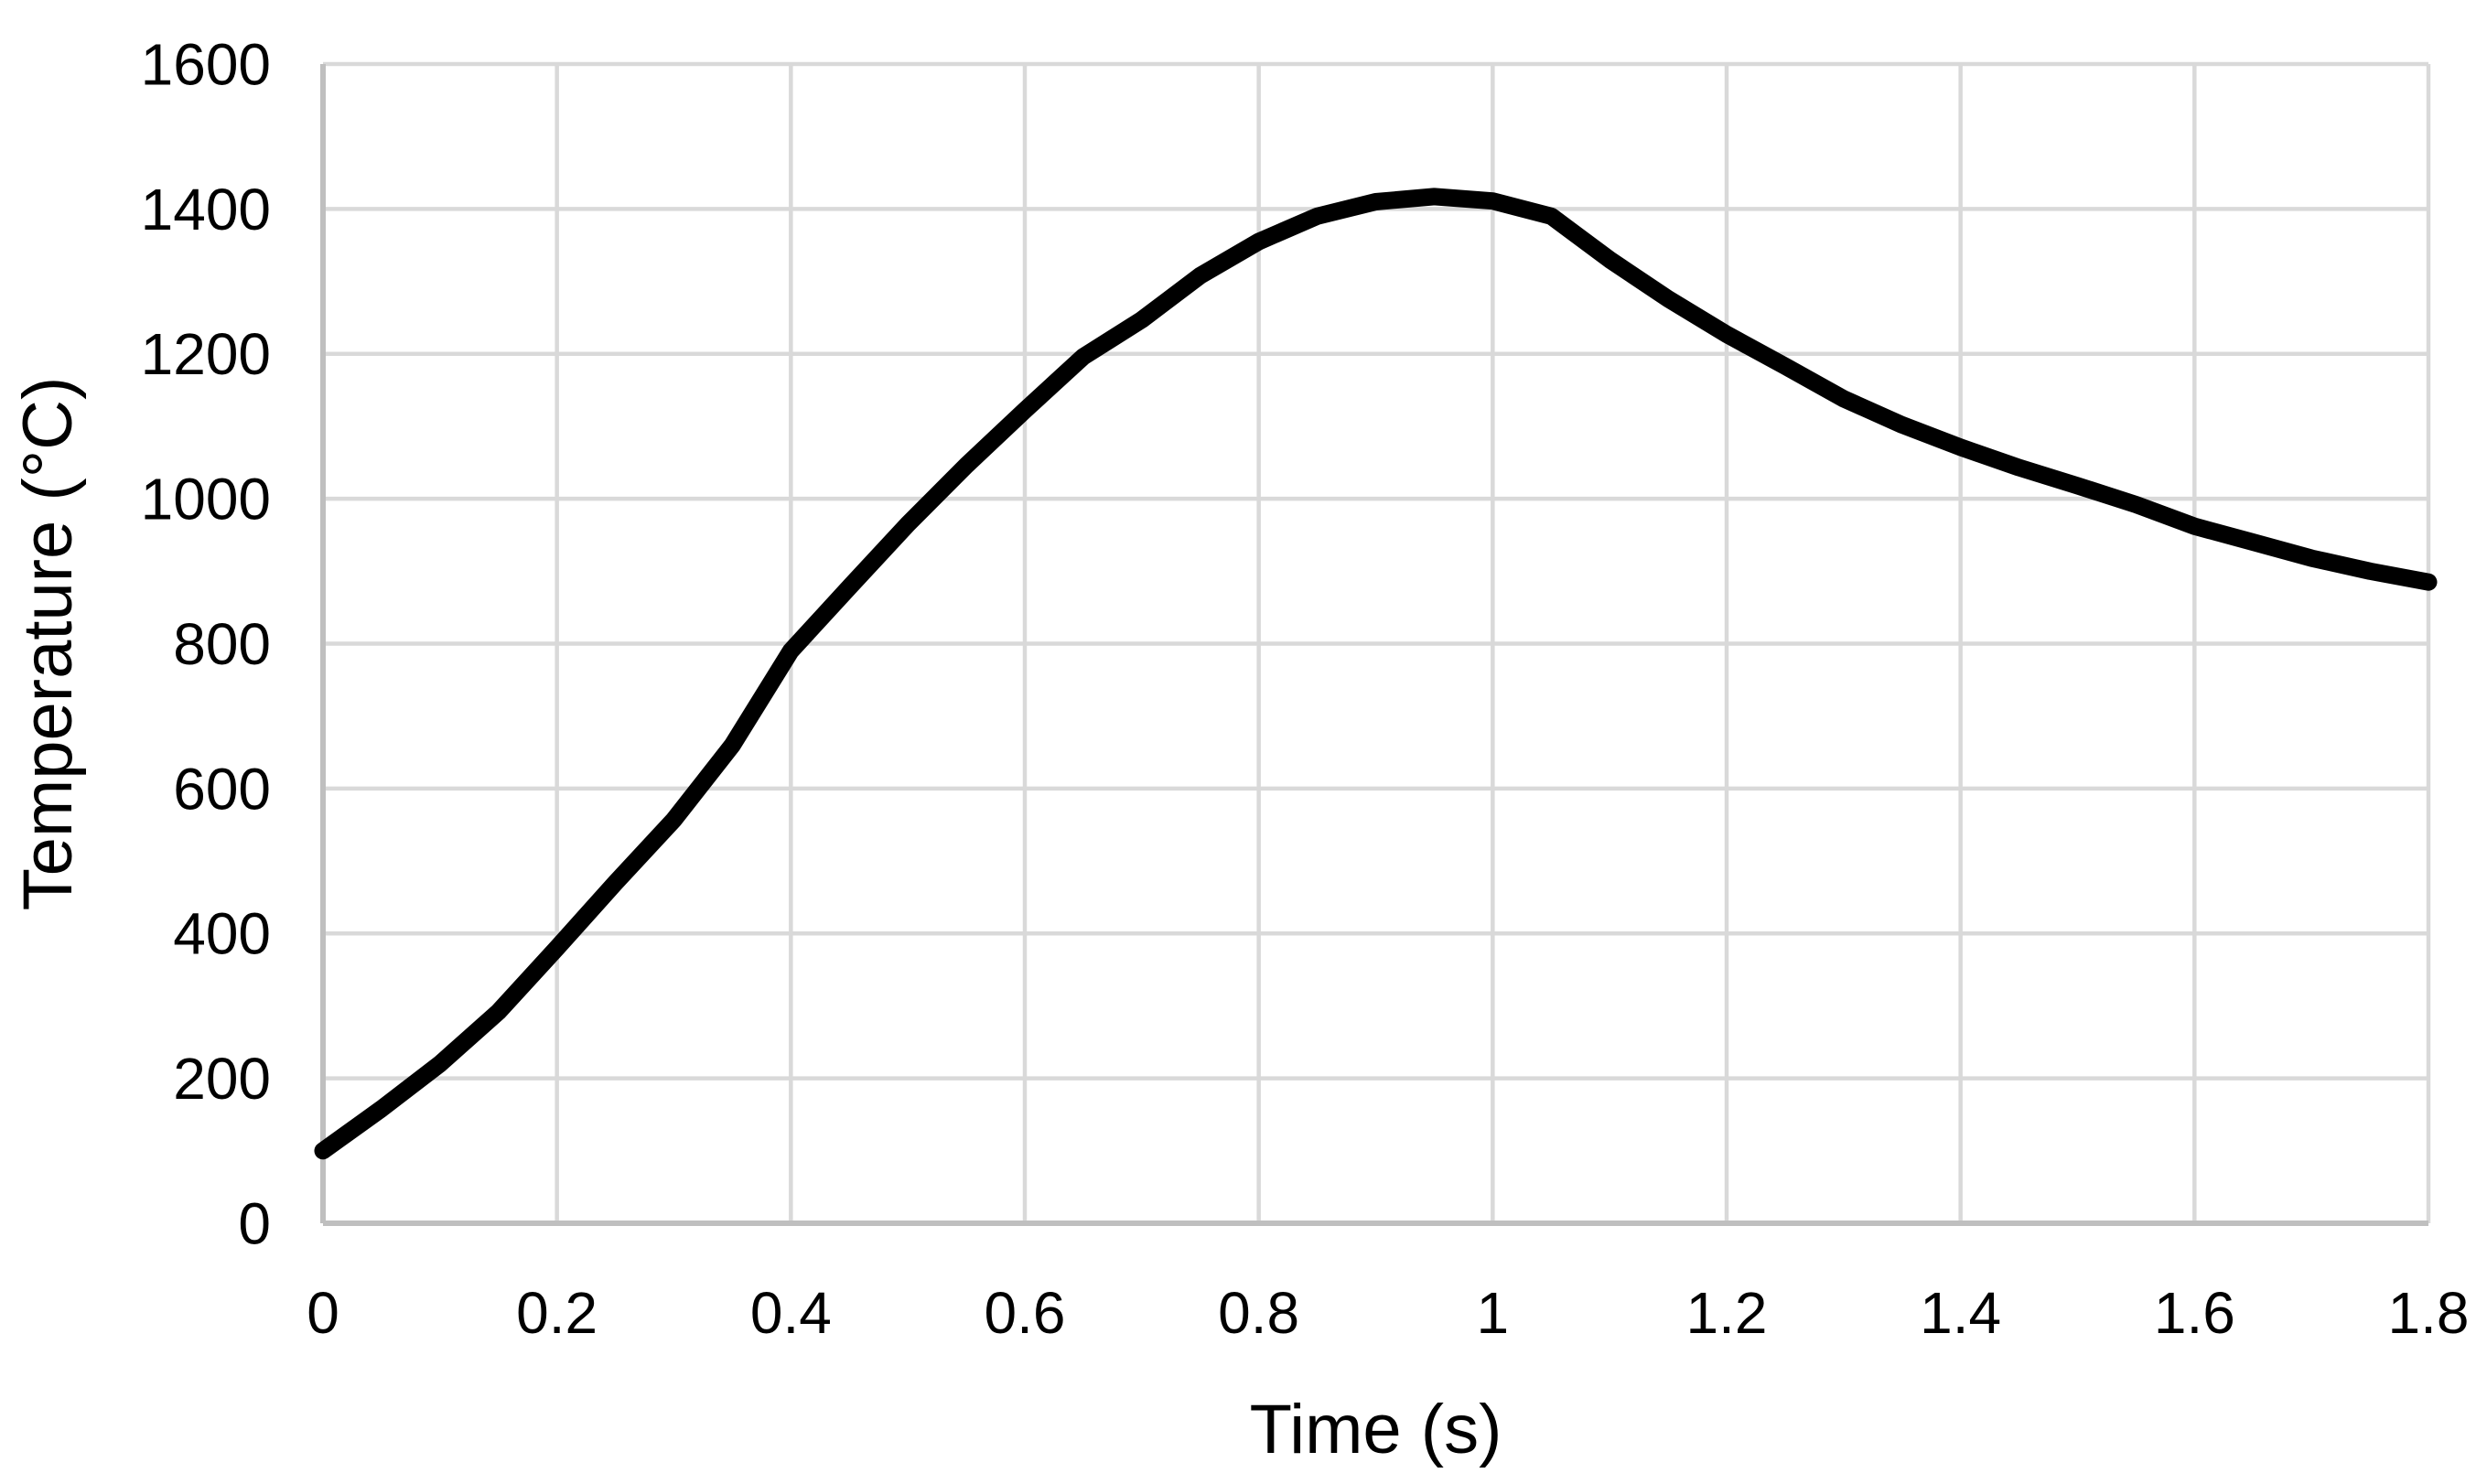 The image size is (2487, 1484). Describe the element at coordinates (2194, 1313) in the screenshot. I see `x-tick-label: 1.6` at that location.